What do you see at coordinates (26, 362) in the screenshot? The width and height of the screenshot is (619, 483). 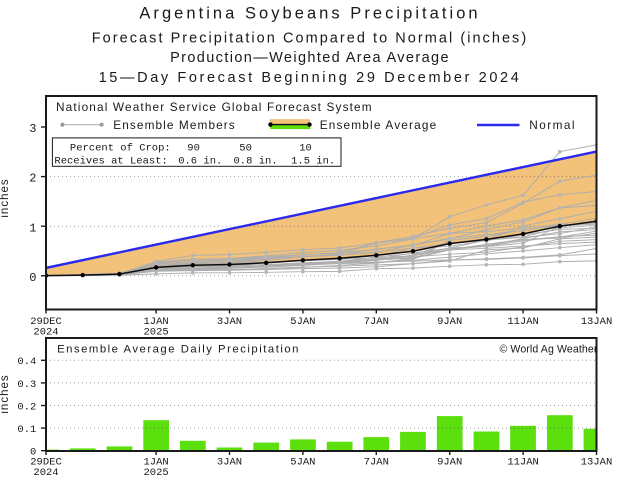 I see `svg-text: 0.4` at bounding box center [26, 362].